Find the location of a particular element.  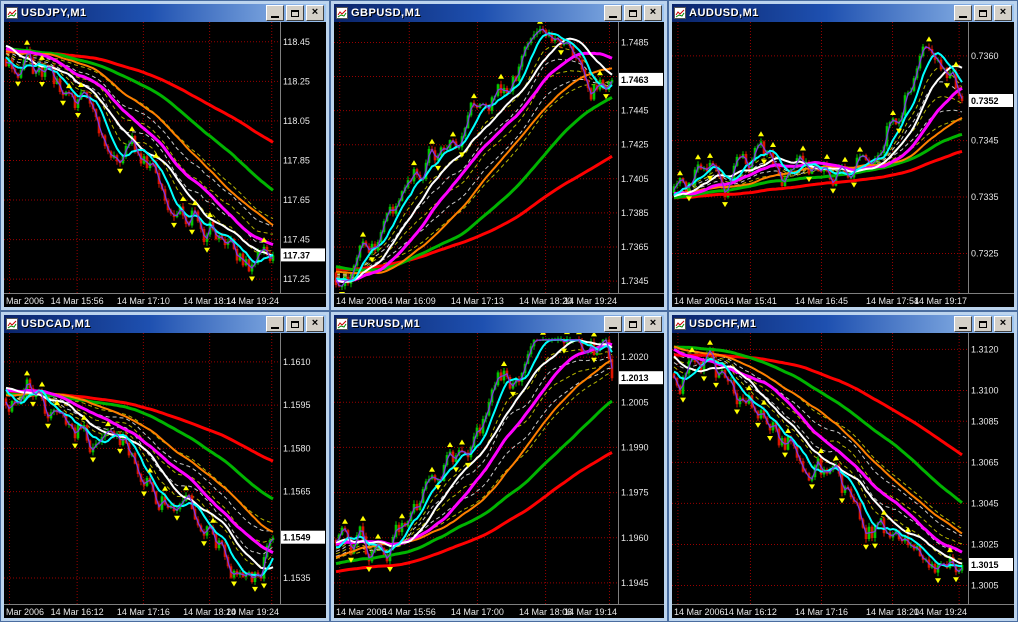

time-label: 14 Mar 17:16 is located at coordinates (821, 612).